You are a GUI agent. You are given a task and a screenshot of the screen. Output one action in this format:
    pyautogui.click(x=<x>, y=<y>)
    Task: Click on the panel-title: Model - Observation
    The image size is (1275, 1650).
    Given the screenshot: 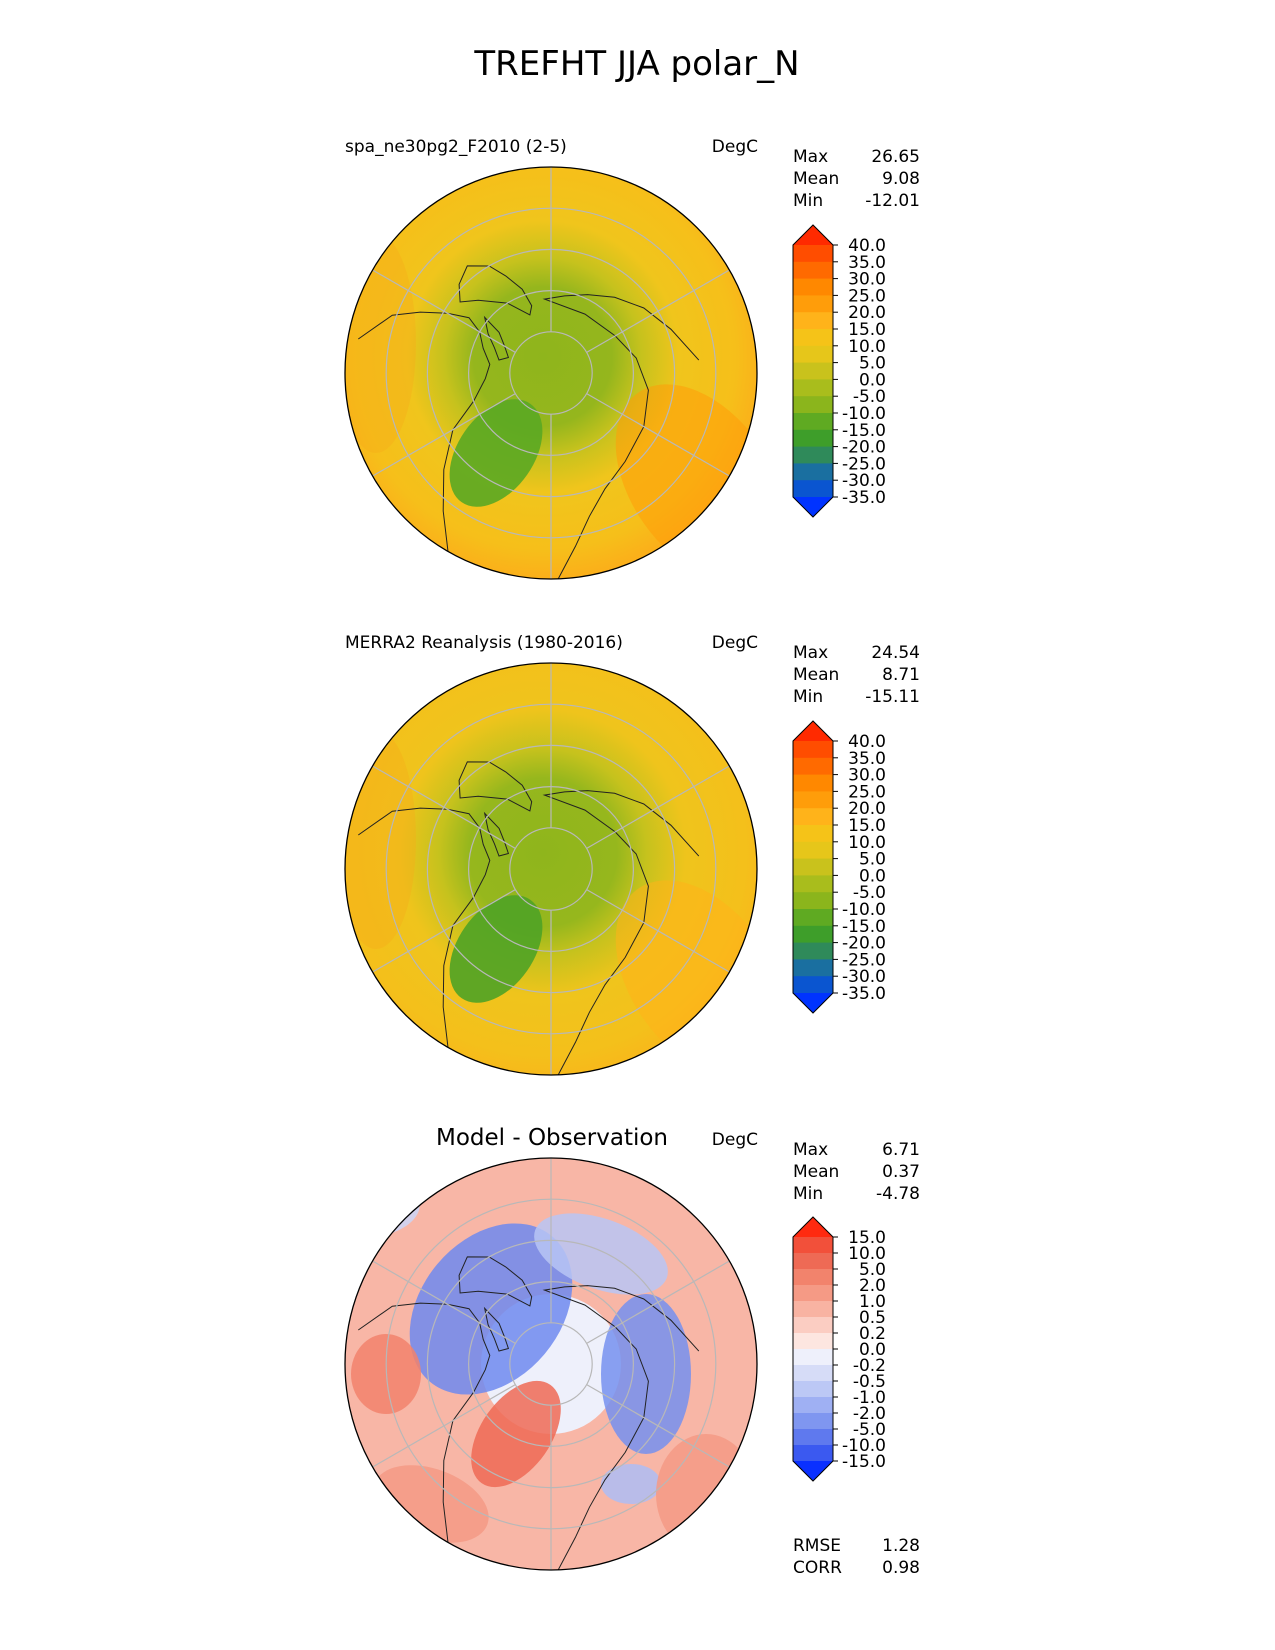 What is the action you would take?
    pyautogui.click(x=552, y=1138)
    